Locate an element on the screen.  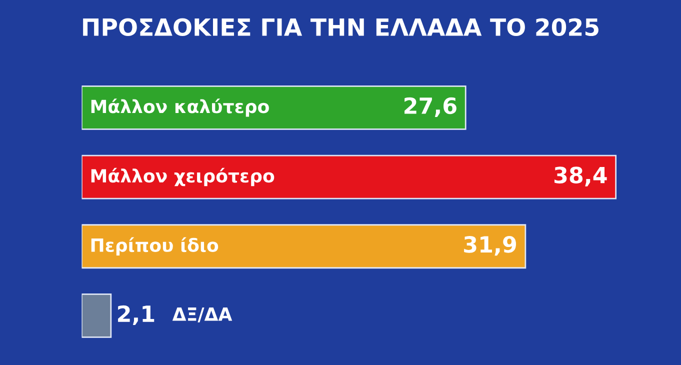
data-label: 38,4 is located at coordinates (580, 176).